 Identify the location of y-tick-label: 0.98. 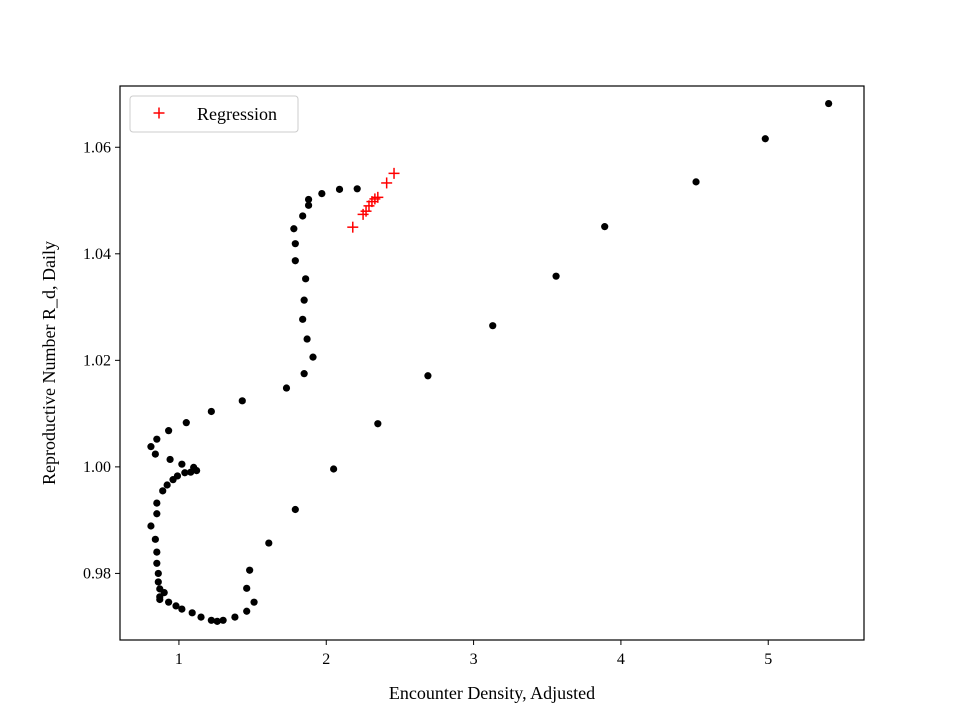
(97, 573).